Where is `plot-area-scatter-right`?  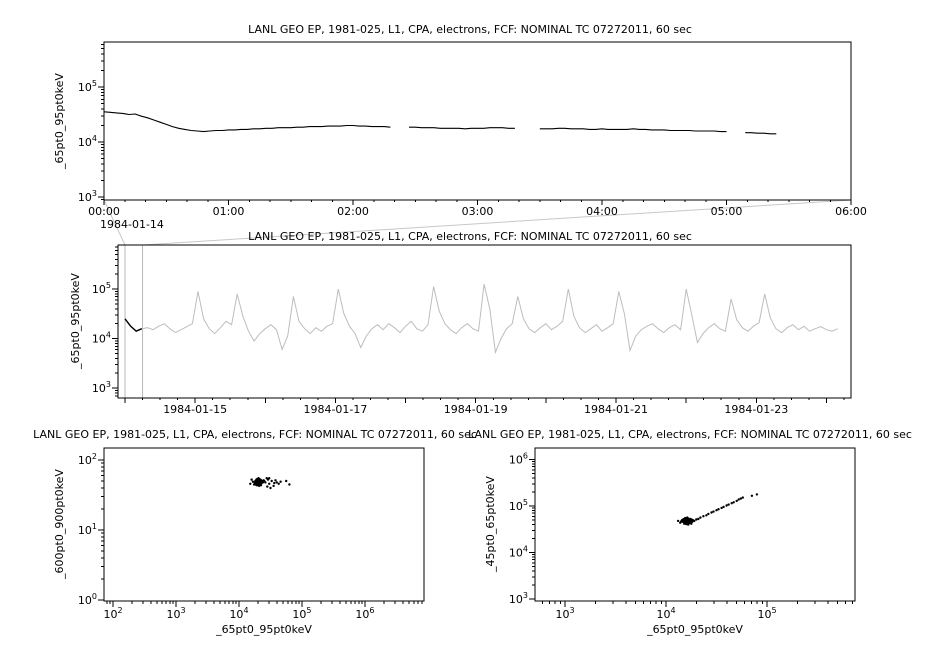
plot-area-scatter-right is located at coordinates (695, 524).